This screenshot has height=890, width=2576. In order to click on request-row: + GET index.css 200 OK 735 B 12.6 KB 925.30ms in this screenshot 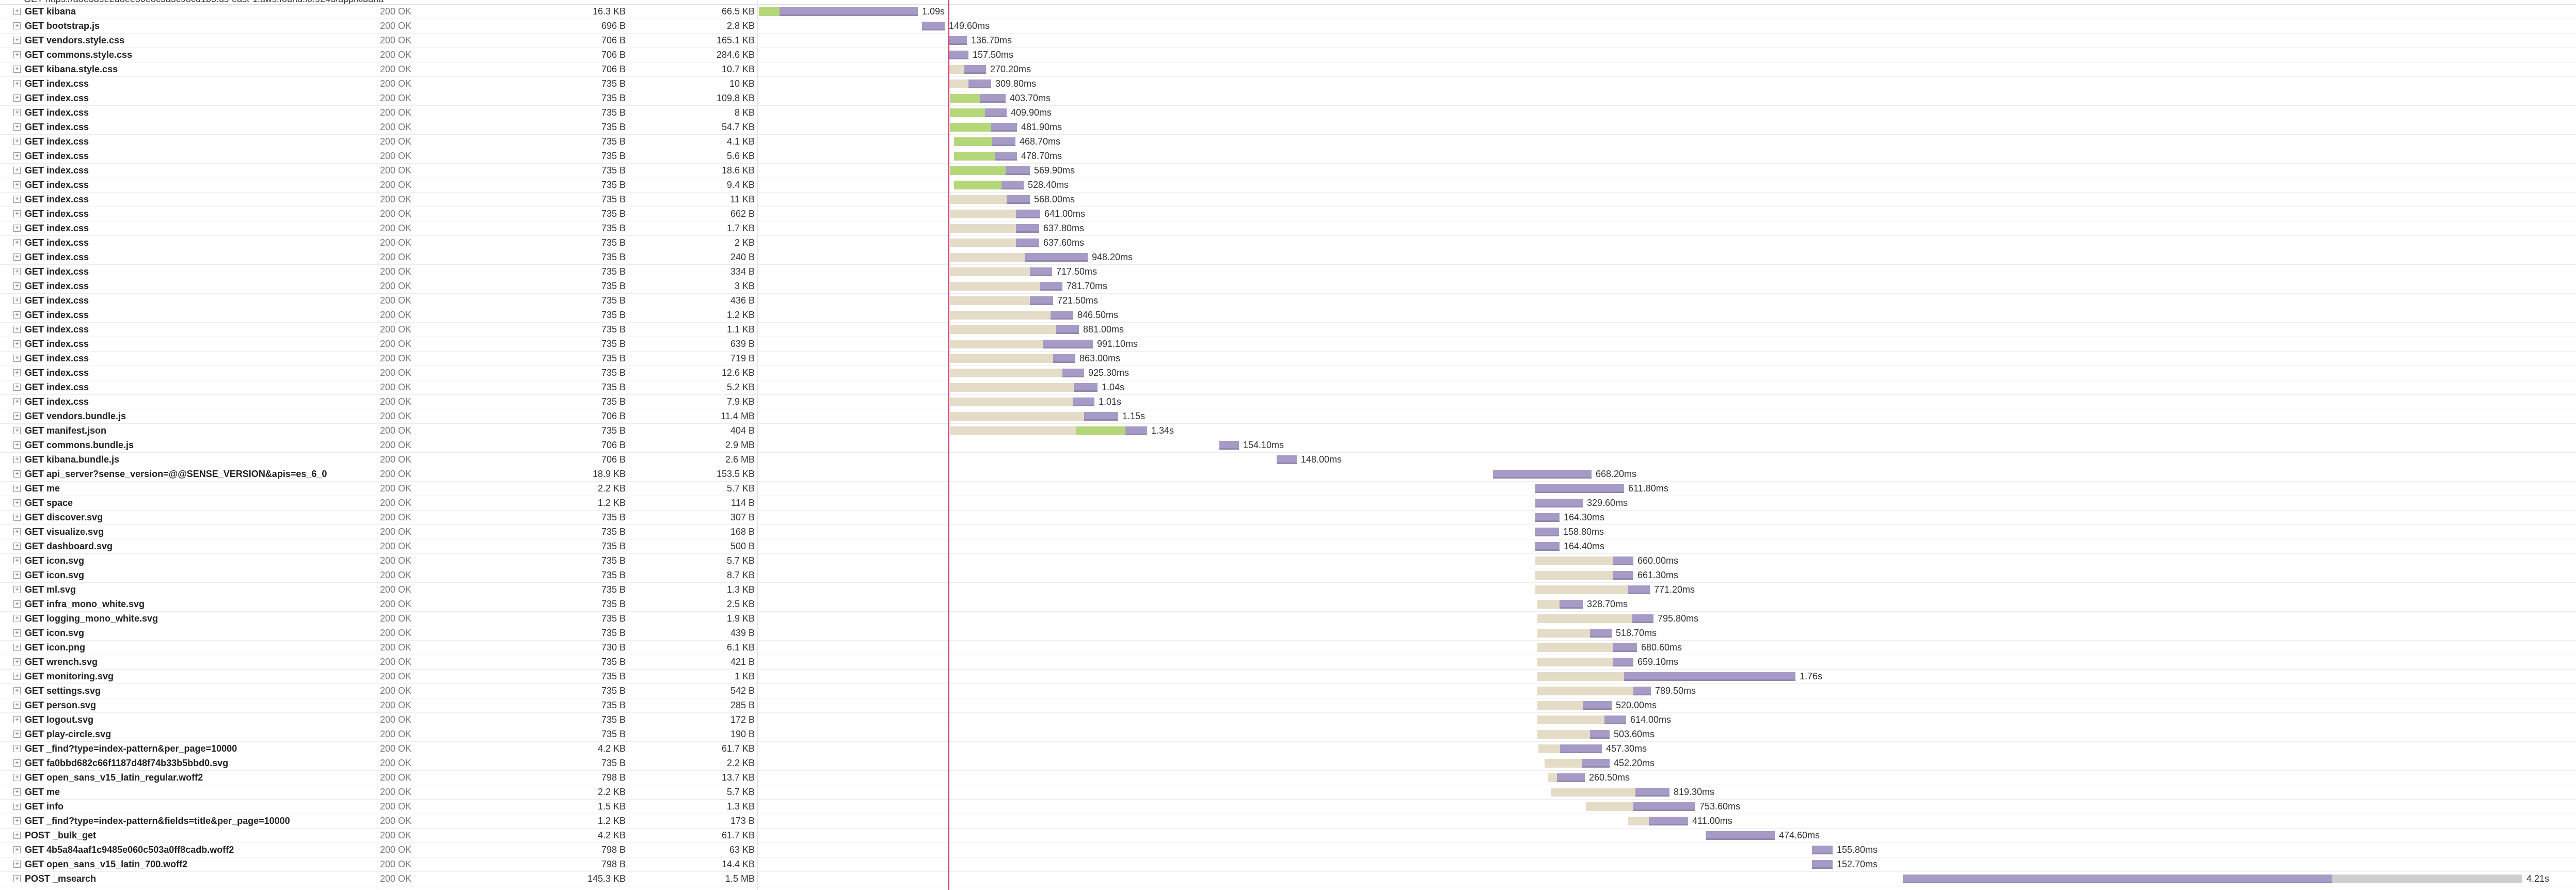, I will do `click(1288, 372)`.